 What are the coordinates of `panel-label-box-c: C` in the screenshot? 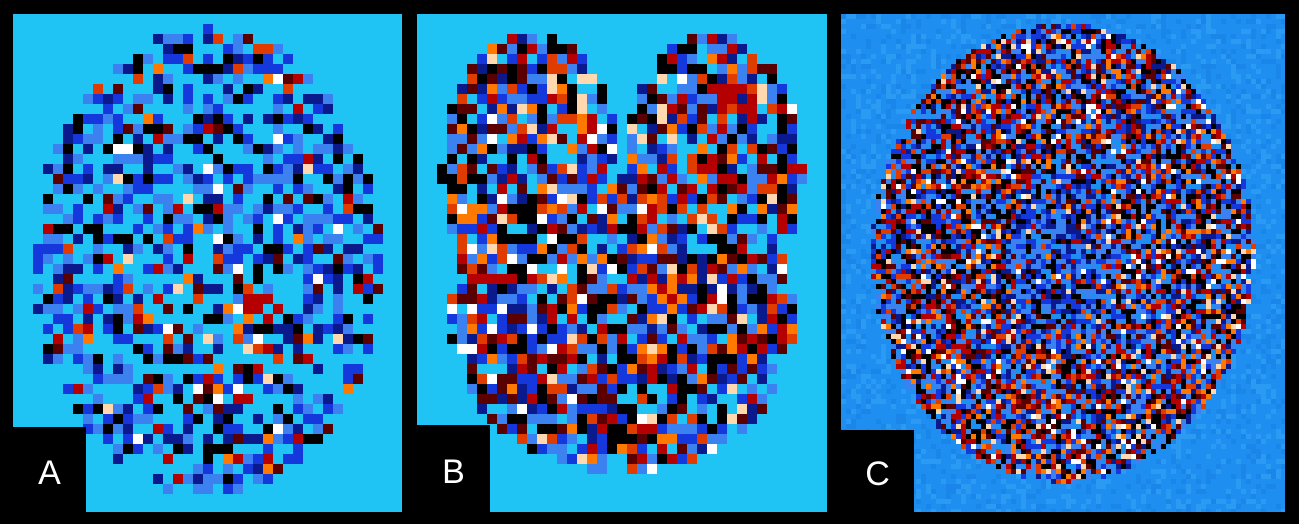 It's located at (877, 471).